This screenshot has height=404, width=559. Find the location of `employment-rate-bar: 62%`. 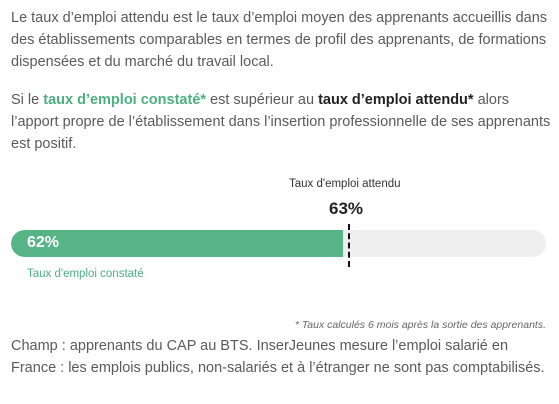

employment-rate-bar: 62% is located at coordinates (278, 243).